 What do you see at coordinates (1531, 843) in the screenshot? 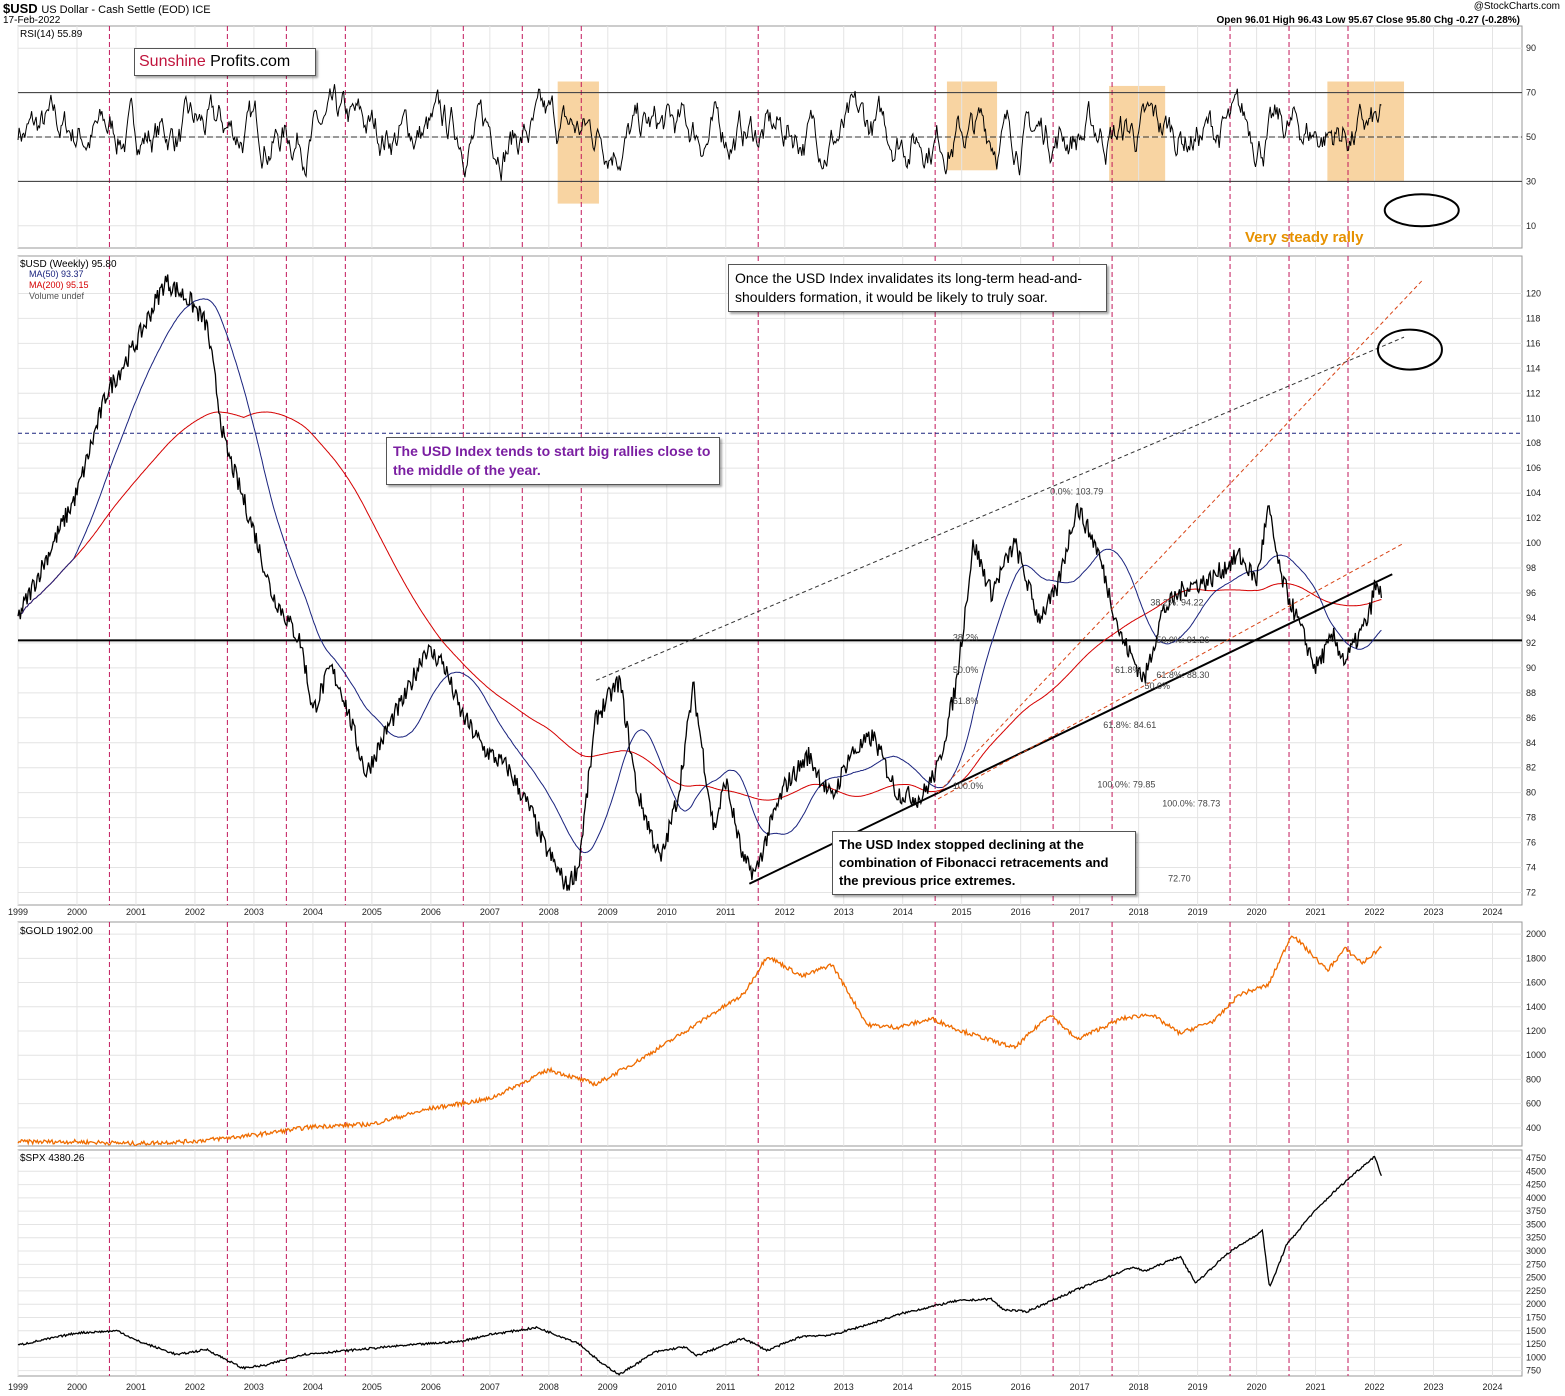
I see `y-tick-label: 76` at bounding box center [1531, 843].